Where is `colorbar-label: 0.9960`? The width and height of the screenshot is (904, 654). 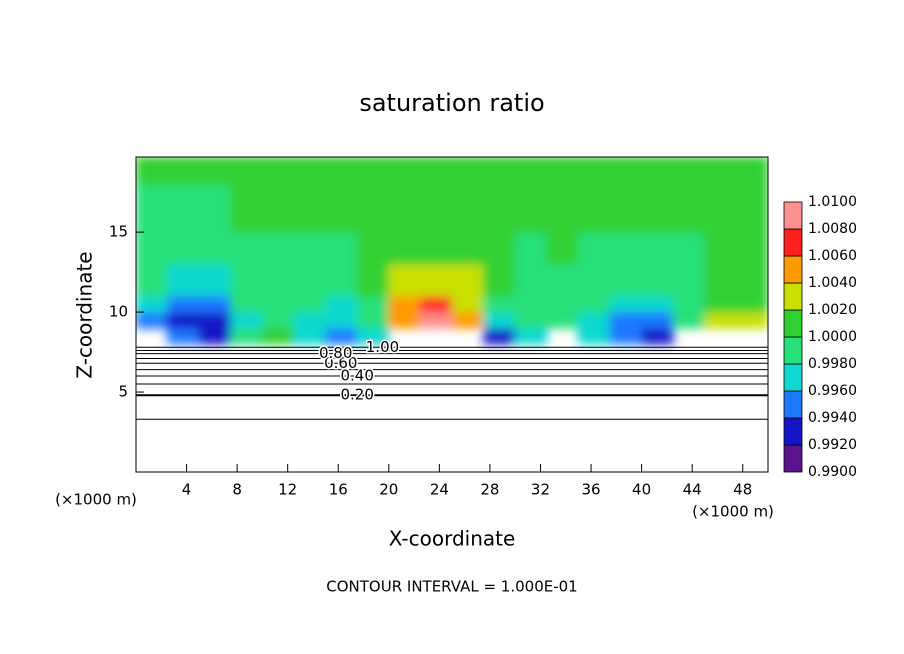 colorbar-label: 0.9960 is located at coordinates (832, 391).